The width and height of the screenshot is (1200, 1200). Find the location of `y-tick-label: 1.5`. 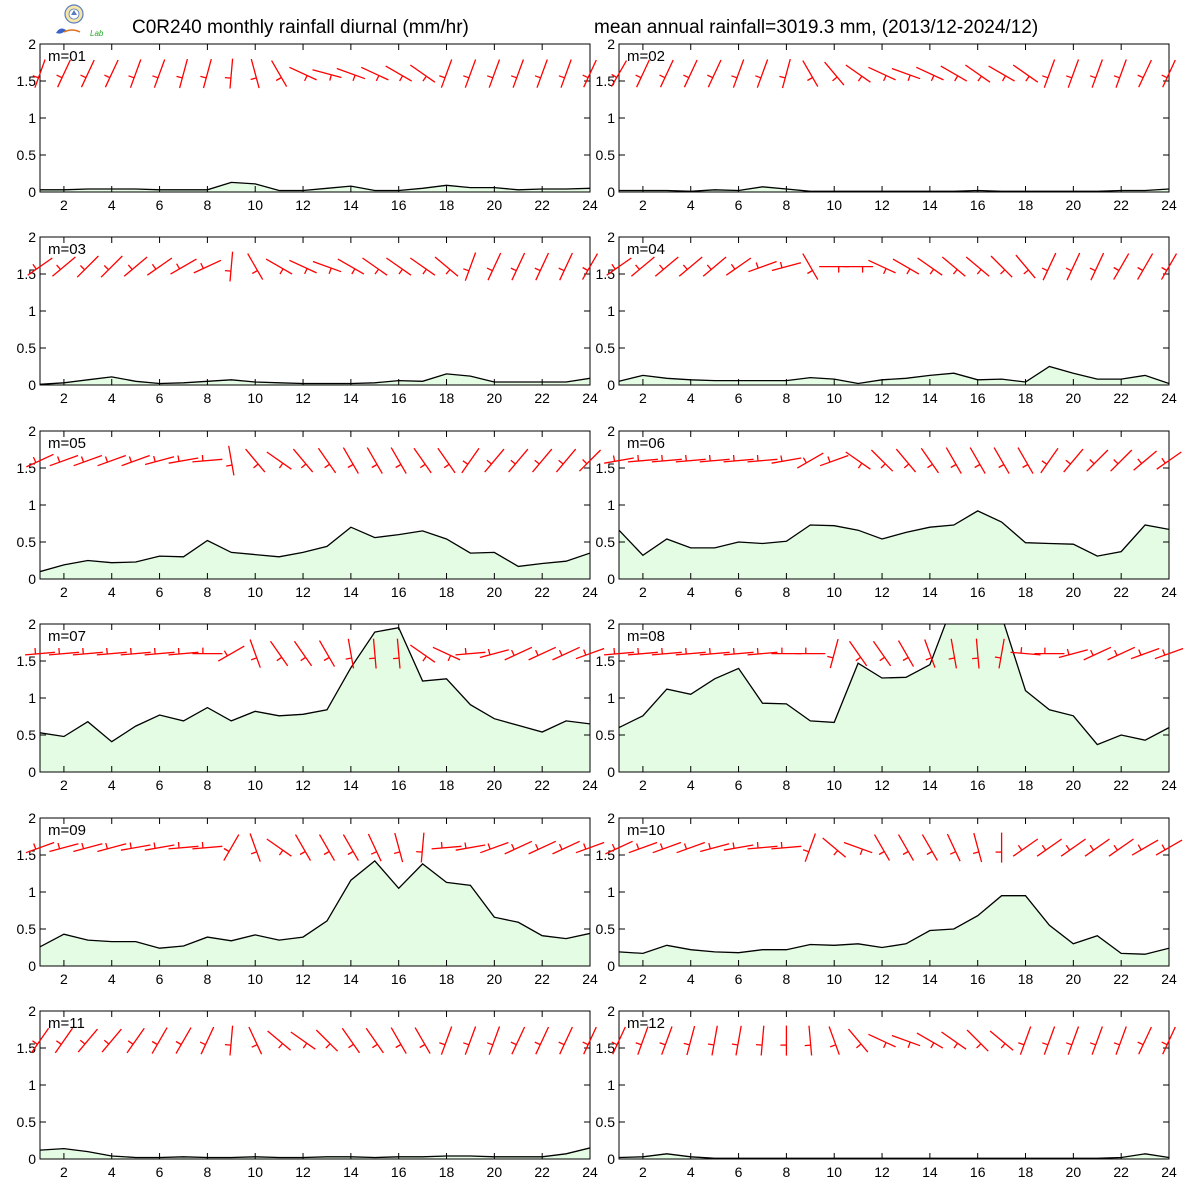

y-tick-label: 1.5 is located at coordinates (606, 274).